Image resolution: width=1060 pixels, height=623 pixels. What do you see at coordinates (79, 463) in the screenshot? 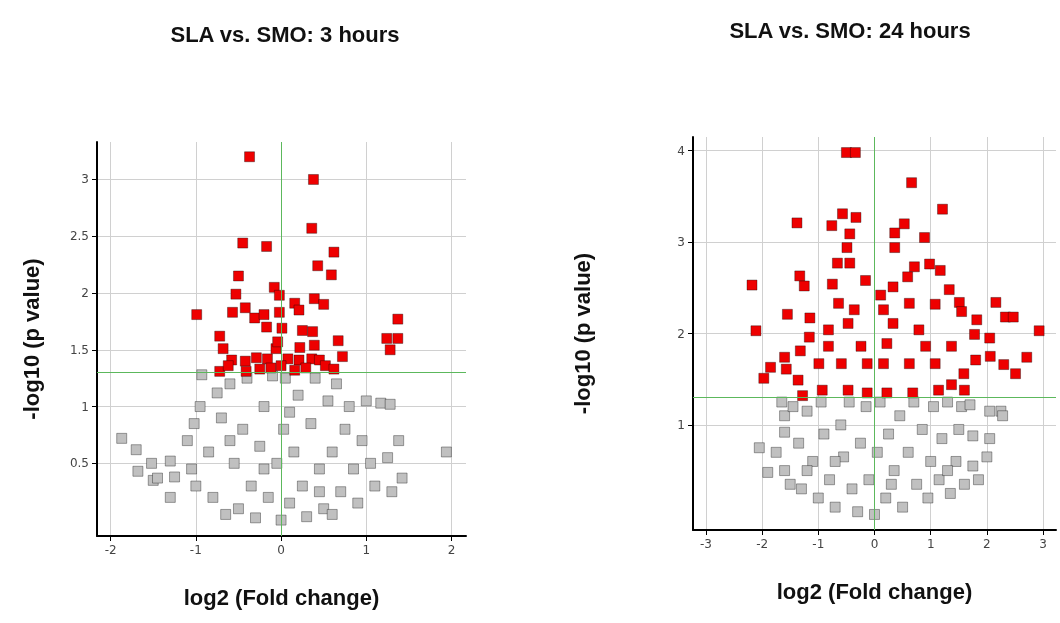
I see `y-tick-label: 0.5` at bounding box center [79, 463].